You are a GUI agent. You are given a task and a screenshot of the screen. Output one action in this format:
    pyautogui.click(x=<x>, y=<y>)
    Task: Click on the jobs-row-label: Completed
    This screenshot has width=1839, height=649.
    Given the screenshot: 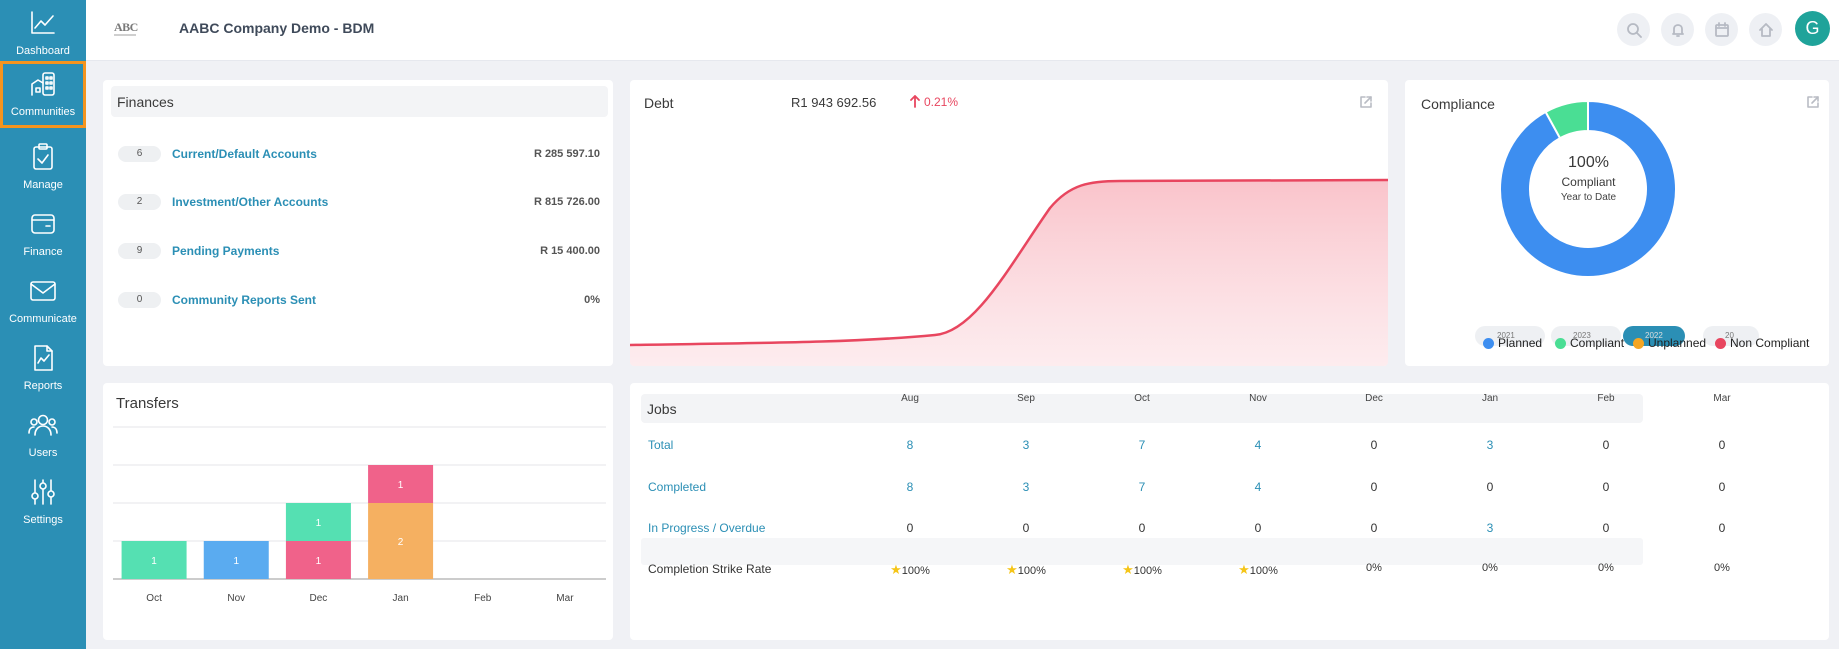 What is the action you would take?
    pyautogui.click(x=677, y=487)
    